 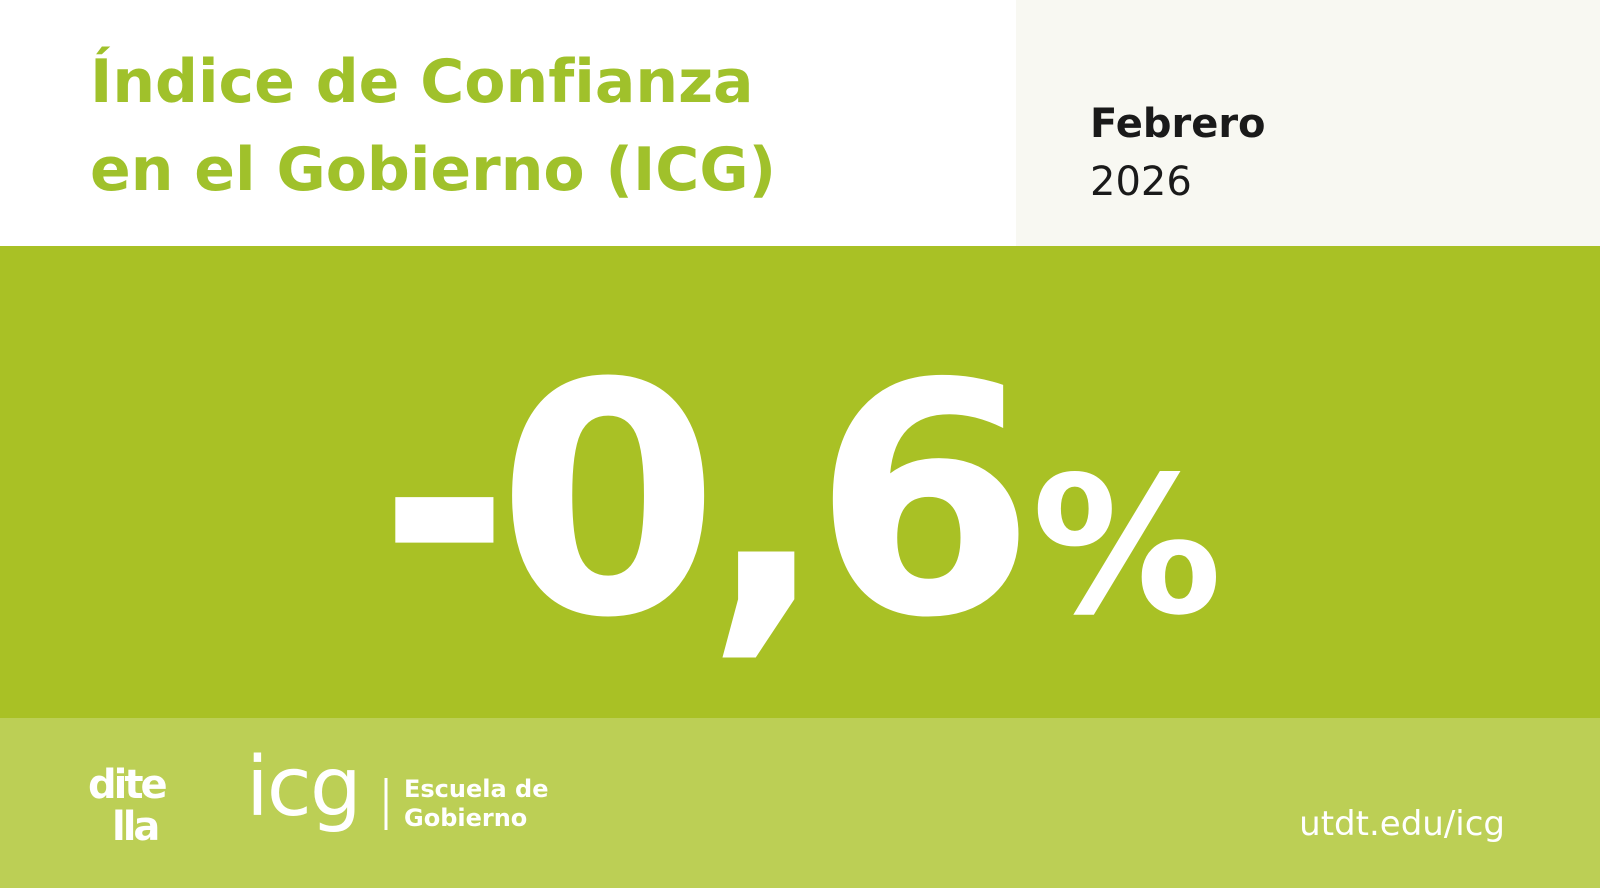 What do you see at coordinates (433, 125) in the screenshot?
I see `title: Índice de Confianza en el Gobierno (ICG)` at bounding box center [433, 125].